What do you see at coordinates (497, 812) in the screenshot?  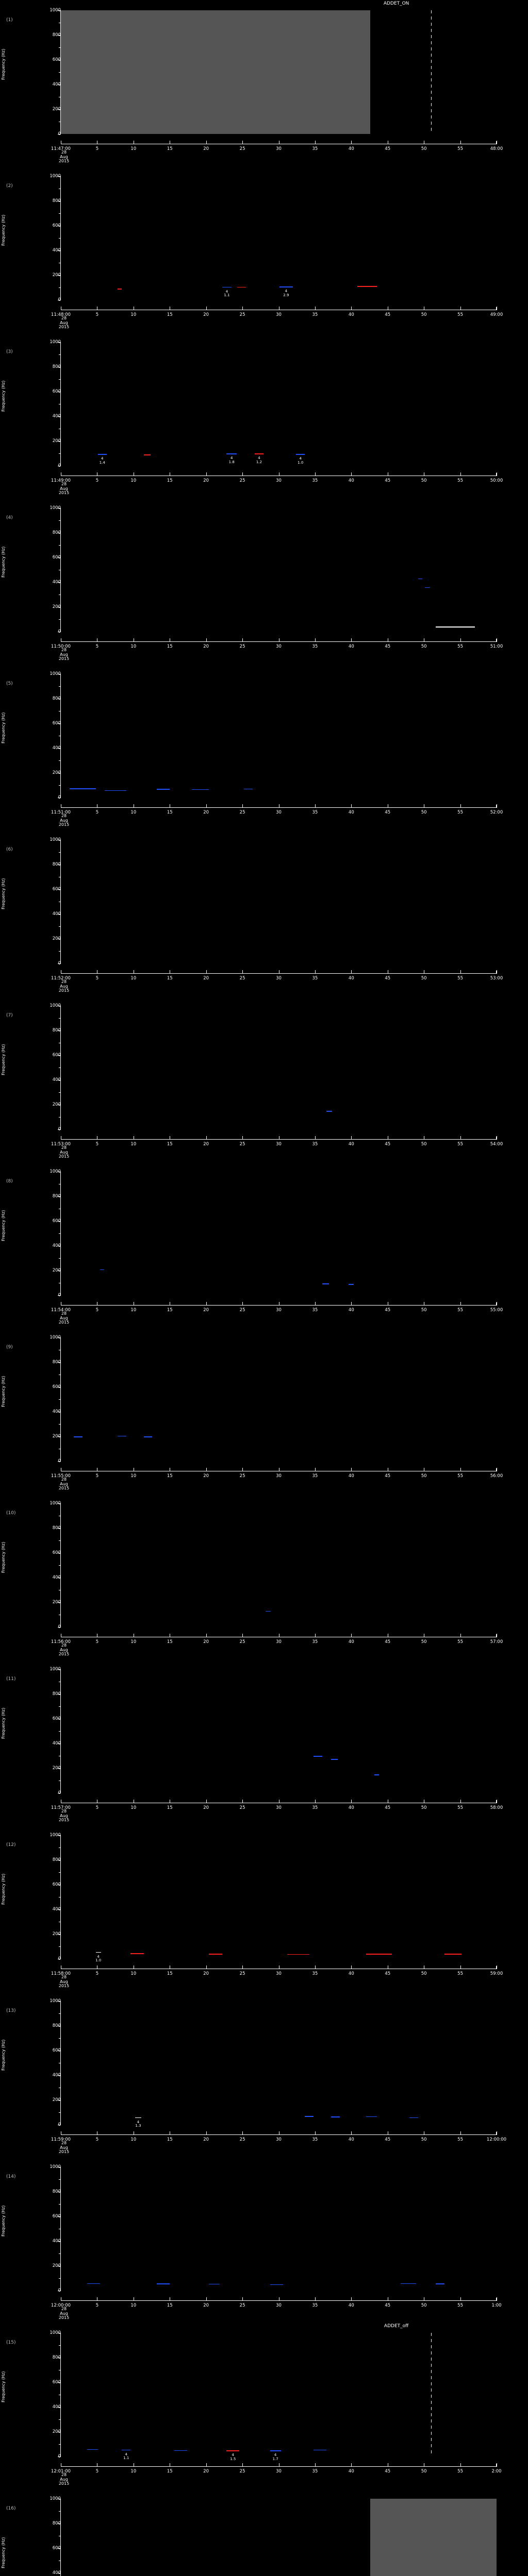 I see `x-tick-label: 52:00` at bounding box center [497, 812].